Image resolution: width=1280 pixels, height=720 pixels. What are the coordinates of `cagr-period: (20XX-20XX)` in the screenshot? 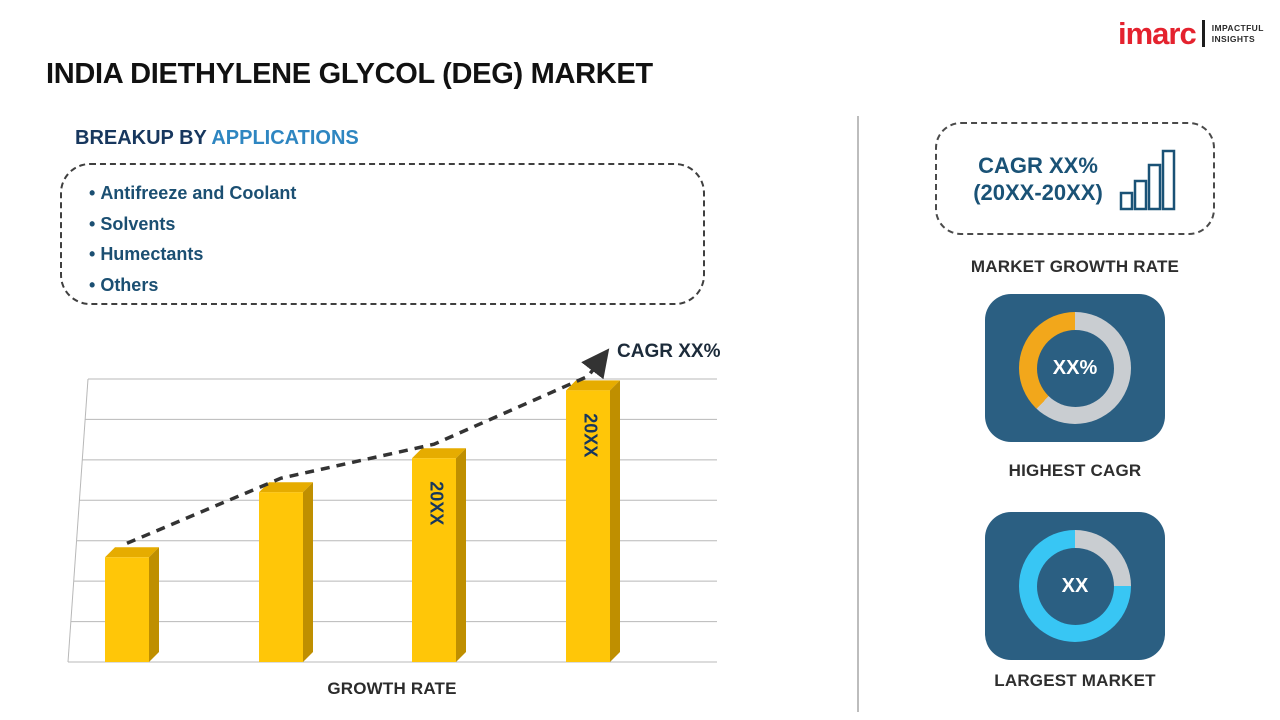 It's located at (1038, 192).